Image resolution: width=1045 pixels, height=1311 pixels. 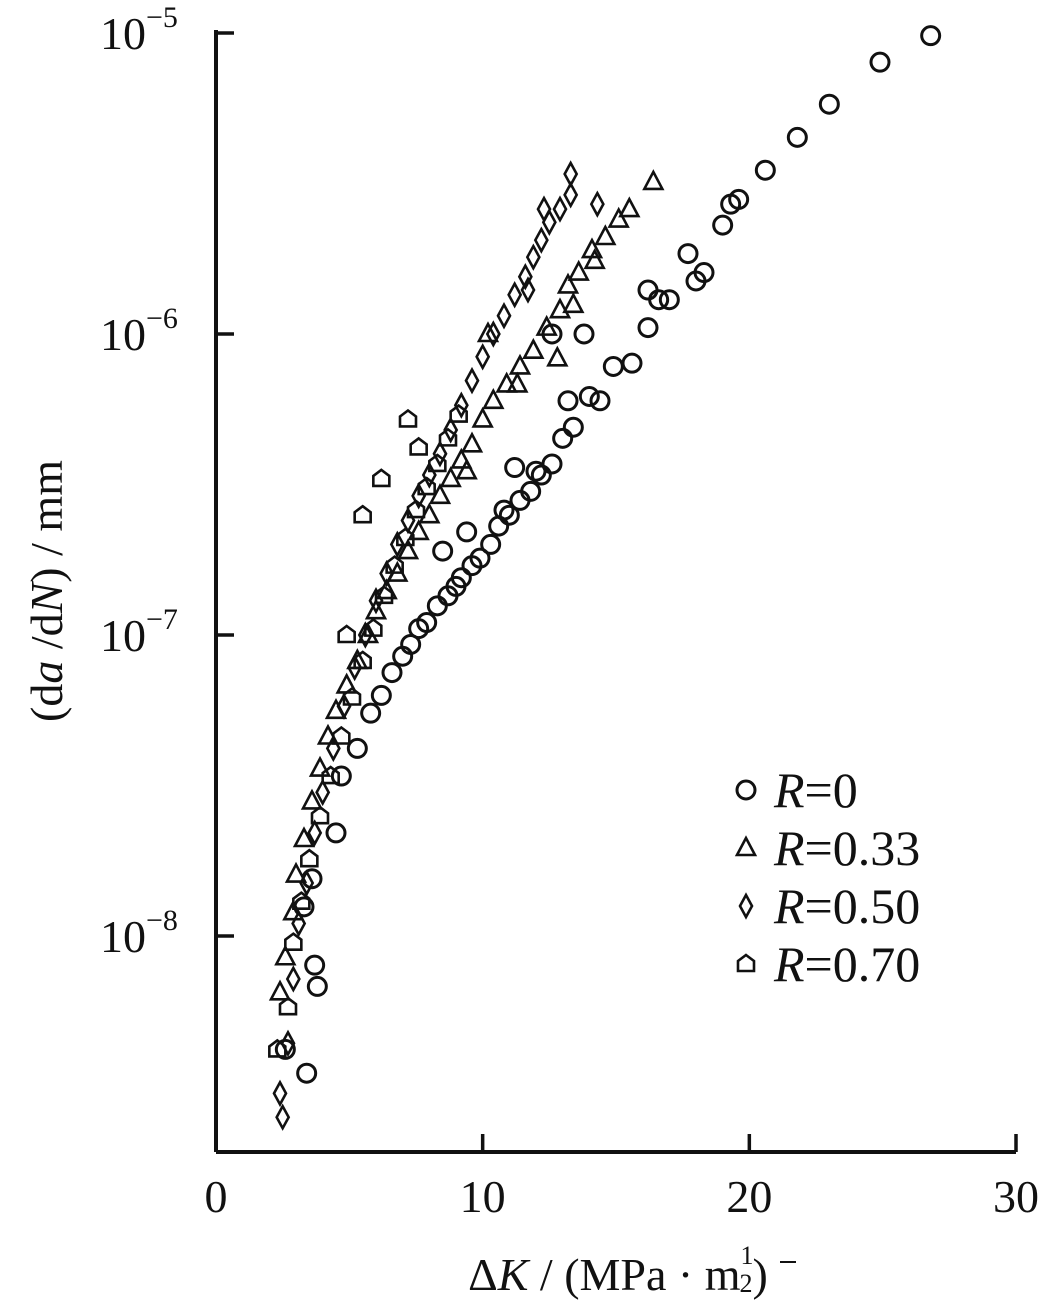 I want to click on x-axis-title-var-k: K, so click(x=514, y=1274).